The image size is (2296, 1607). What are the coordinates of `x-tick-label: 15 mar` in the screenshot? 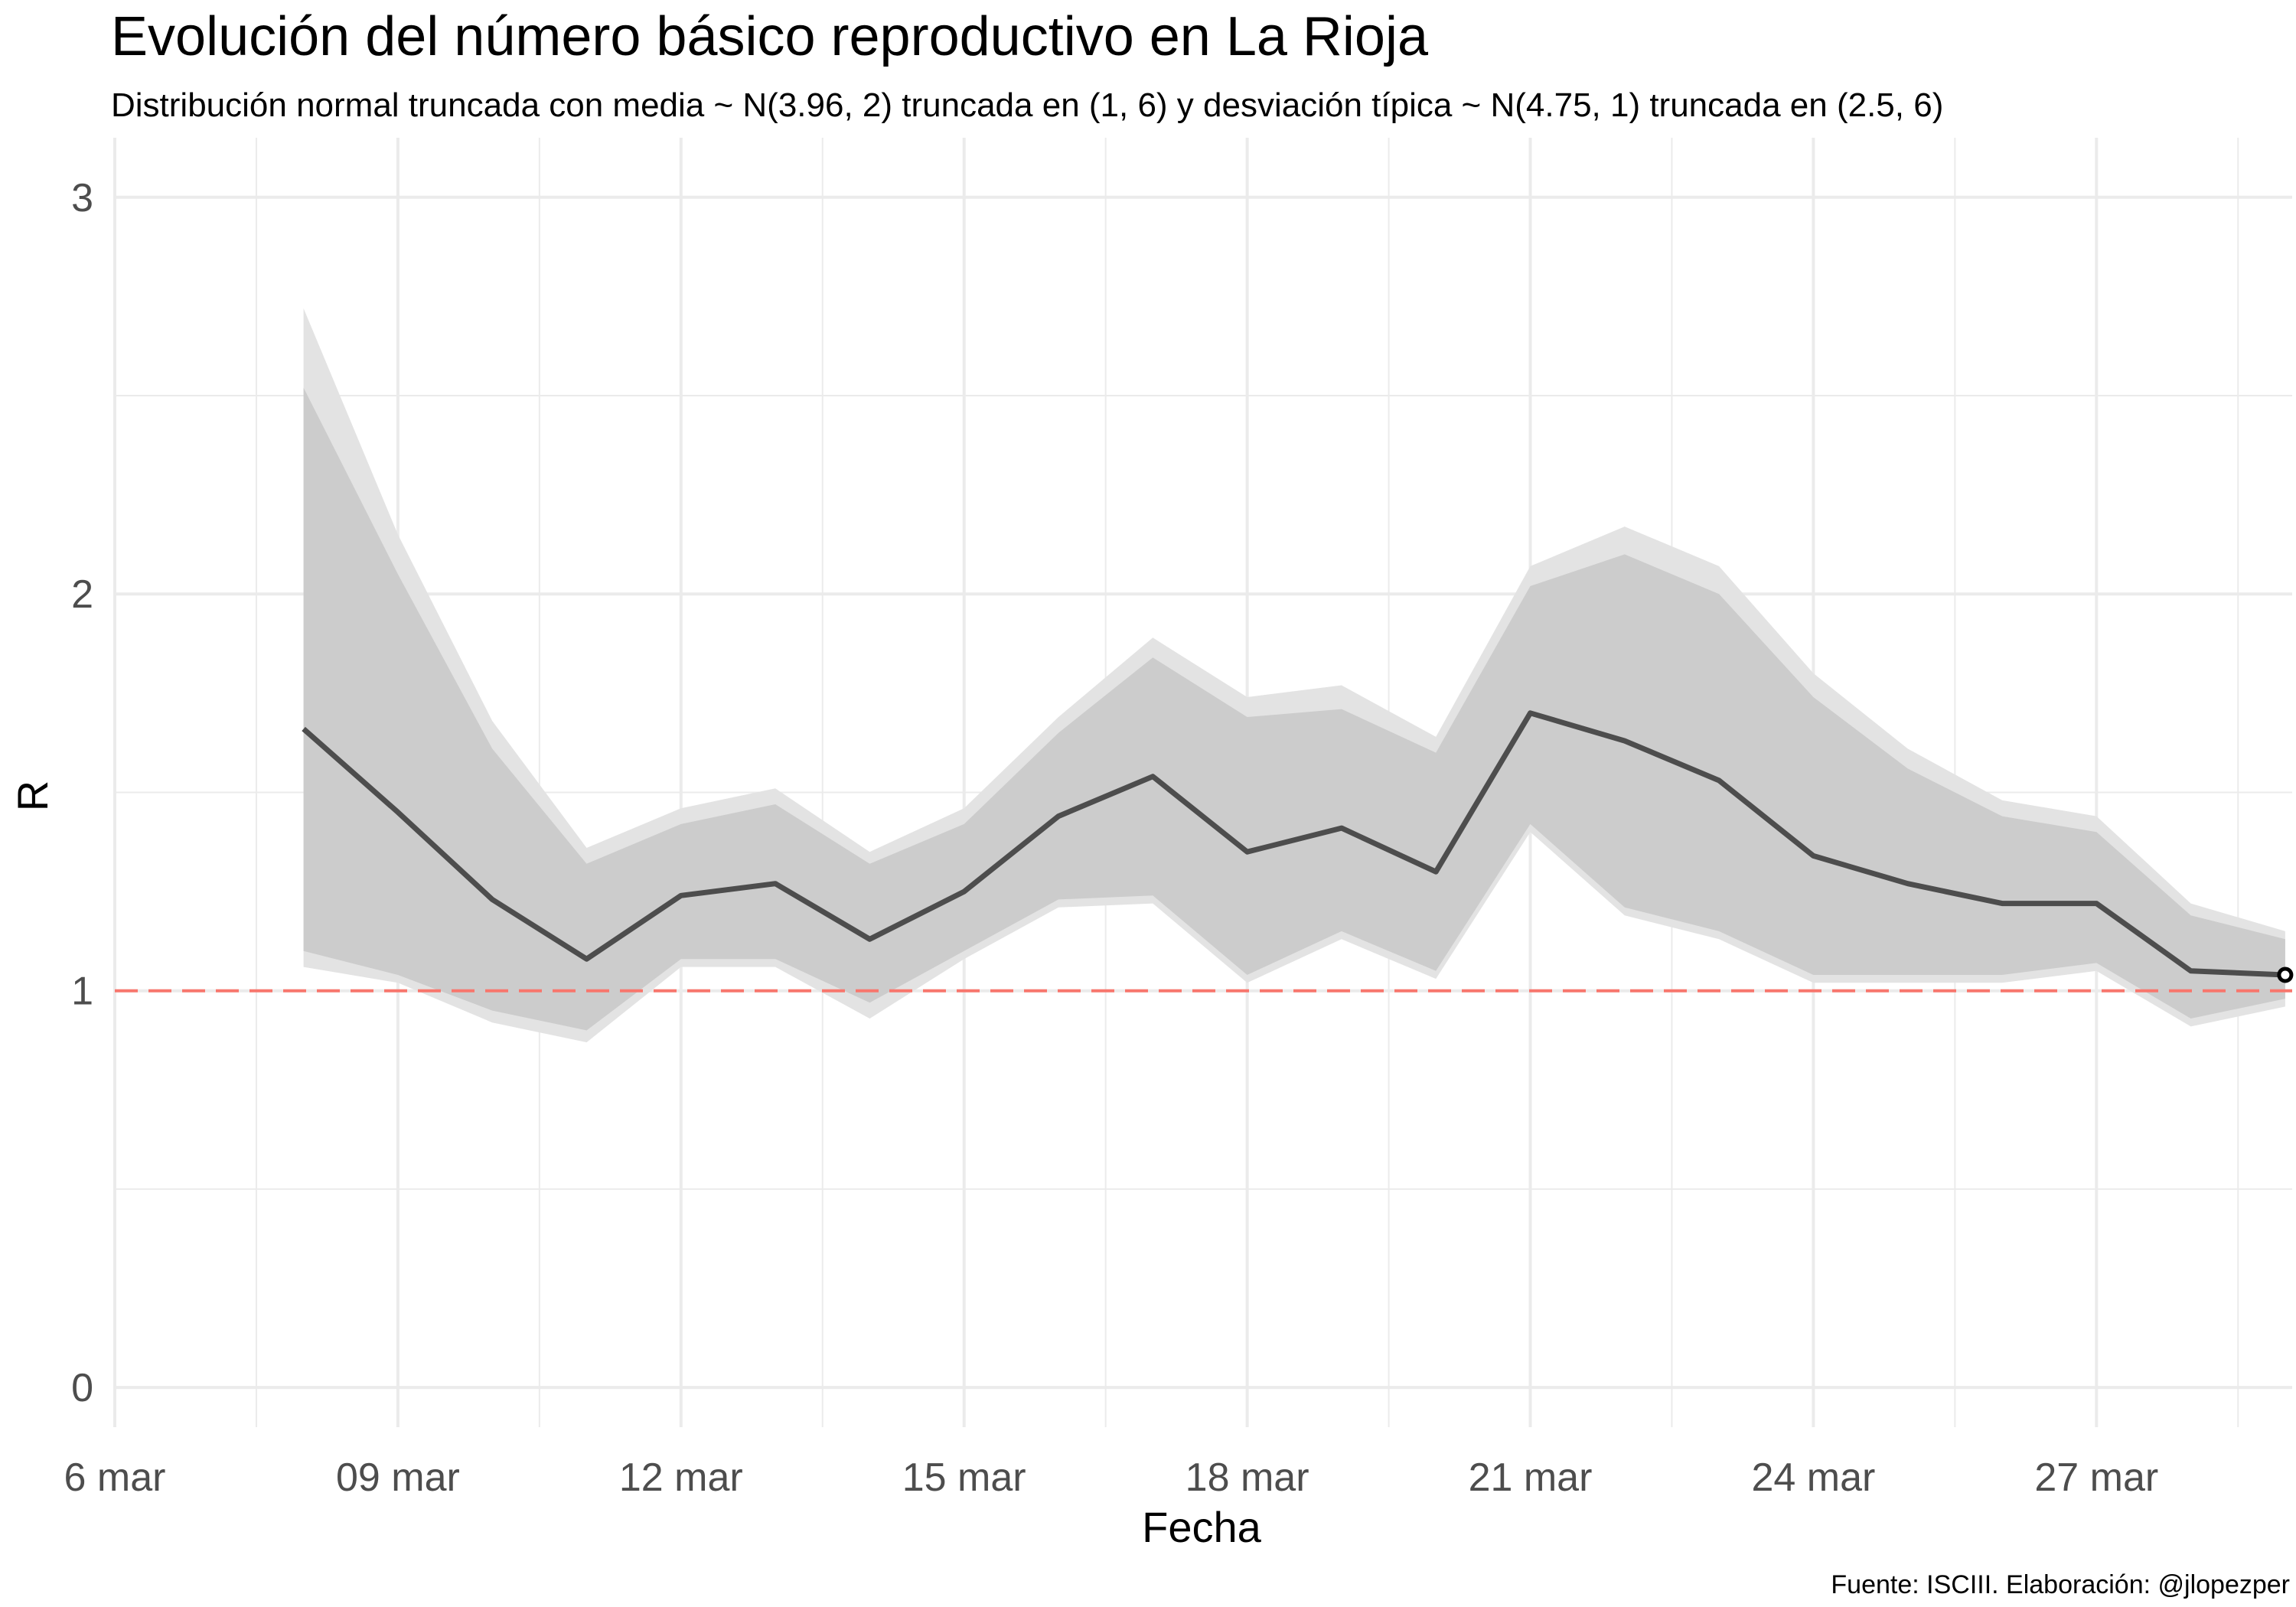 It's located at (964, 1477).